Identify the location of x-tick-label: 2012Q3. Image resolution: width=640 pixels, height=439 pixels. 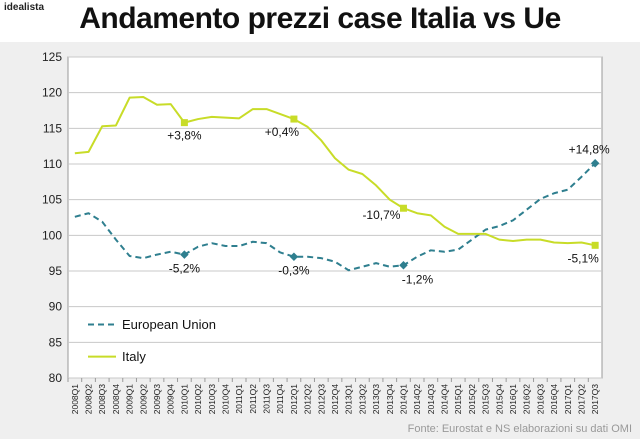
(321, 399).